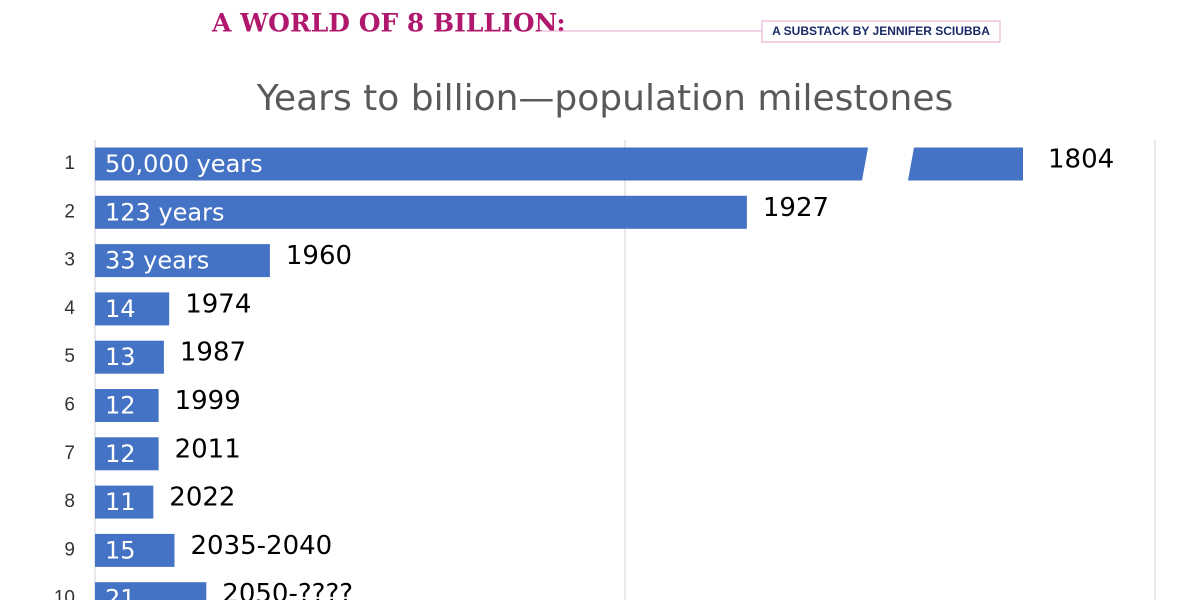  I want to click on bar-value-label: 15, so click(120, 550).